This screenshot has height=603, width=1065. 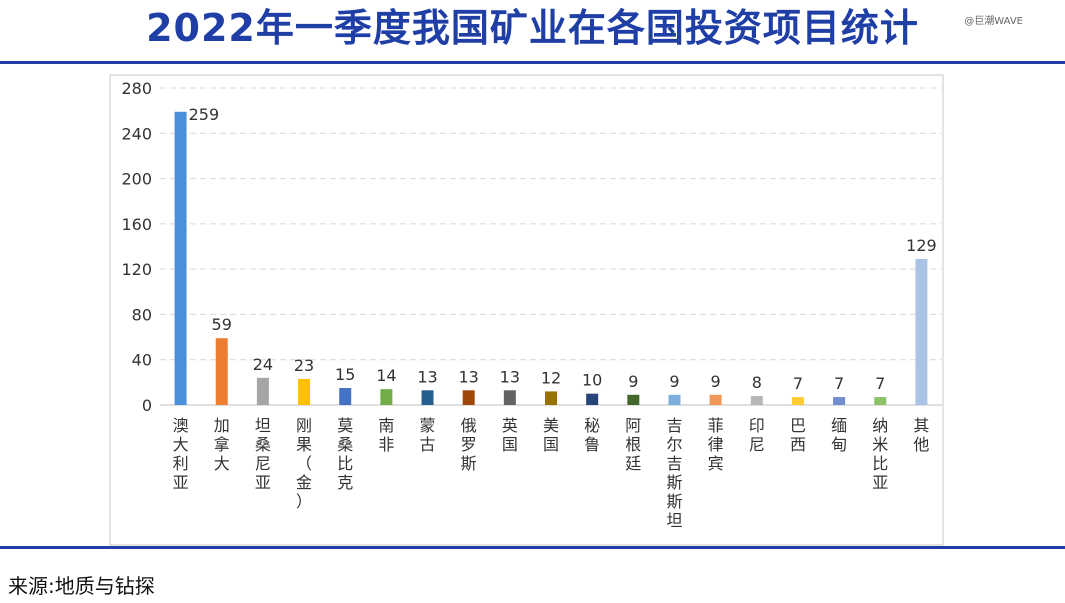 What do you see at coordinates (263, 364) in the screenshot?
I see `data-label: 24` at bounding box center [263, 364].